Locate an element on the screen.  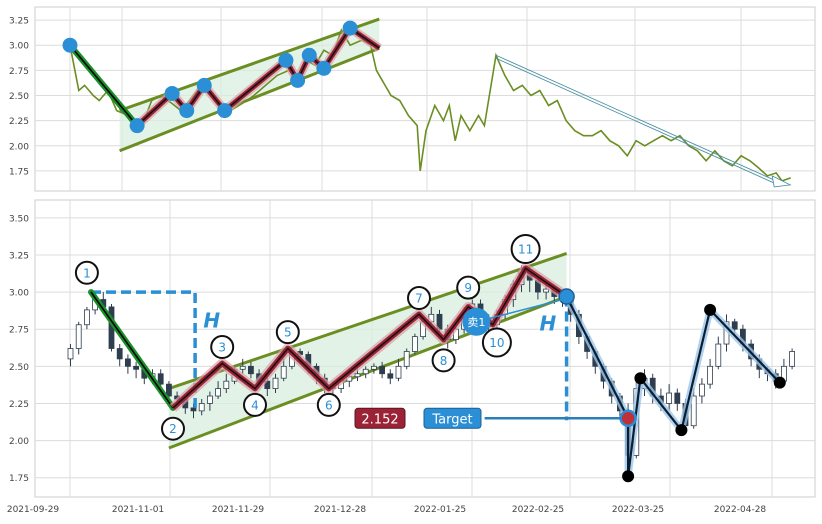
detail-sell-label: 卖1 is located at coordinates (476, 322).